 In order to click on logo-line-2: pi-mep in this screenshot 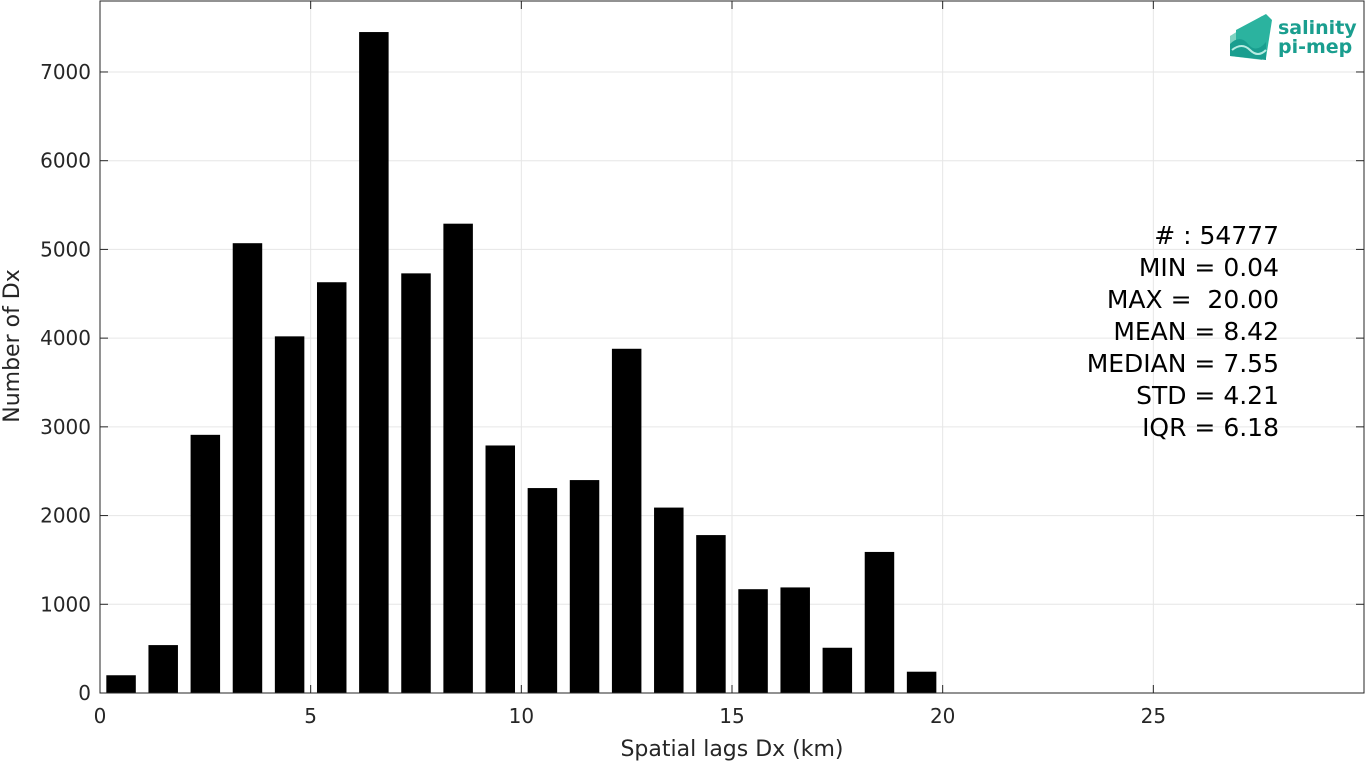, I will do `click(1315, 47)`.